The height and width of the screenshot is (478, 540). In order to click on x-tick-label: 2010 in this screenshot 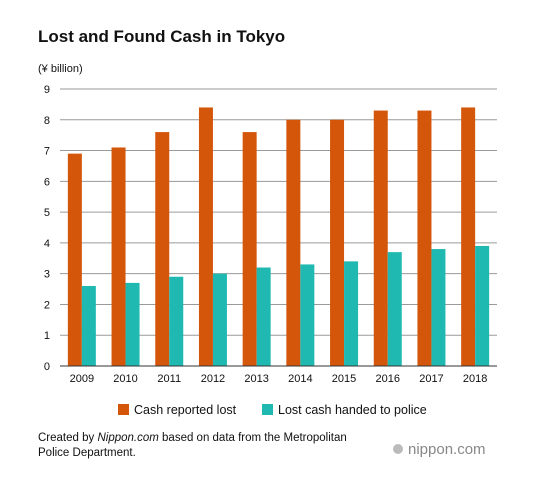, I will do `click(125, 379)`.